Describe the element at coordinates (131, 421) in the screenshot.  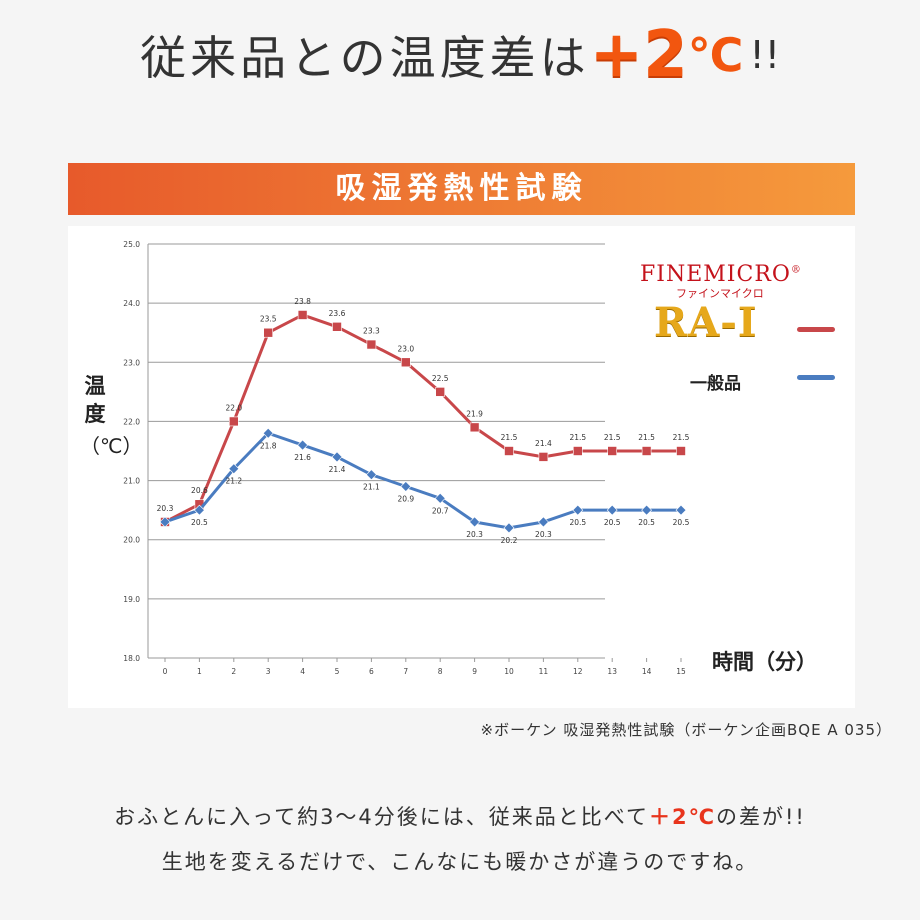
I see `y-tick-label: 22.0` at that location.